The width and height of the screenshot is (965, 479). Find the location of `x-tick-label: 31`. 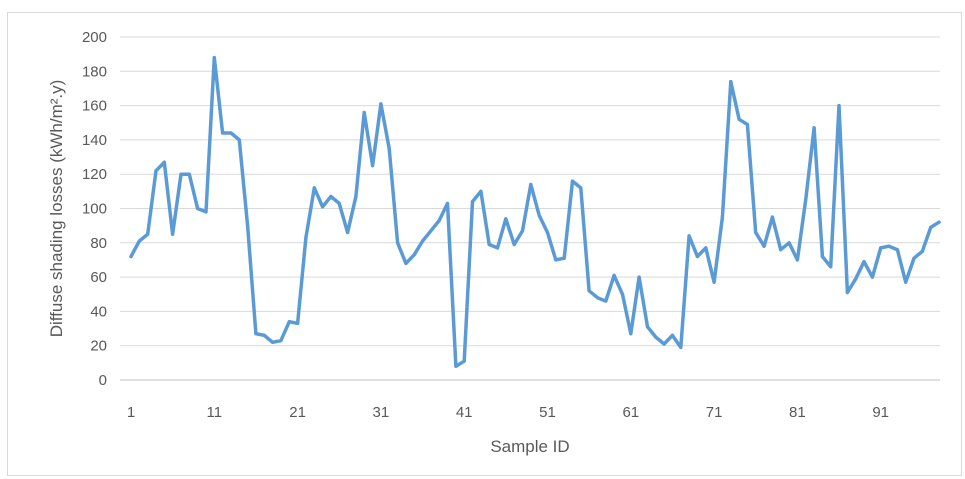

x-tick-label: 31 is located at coordinates (381, 412).